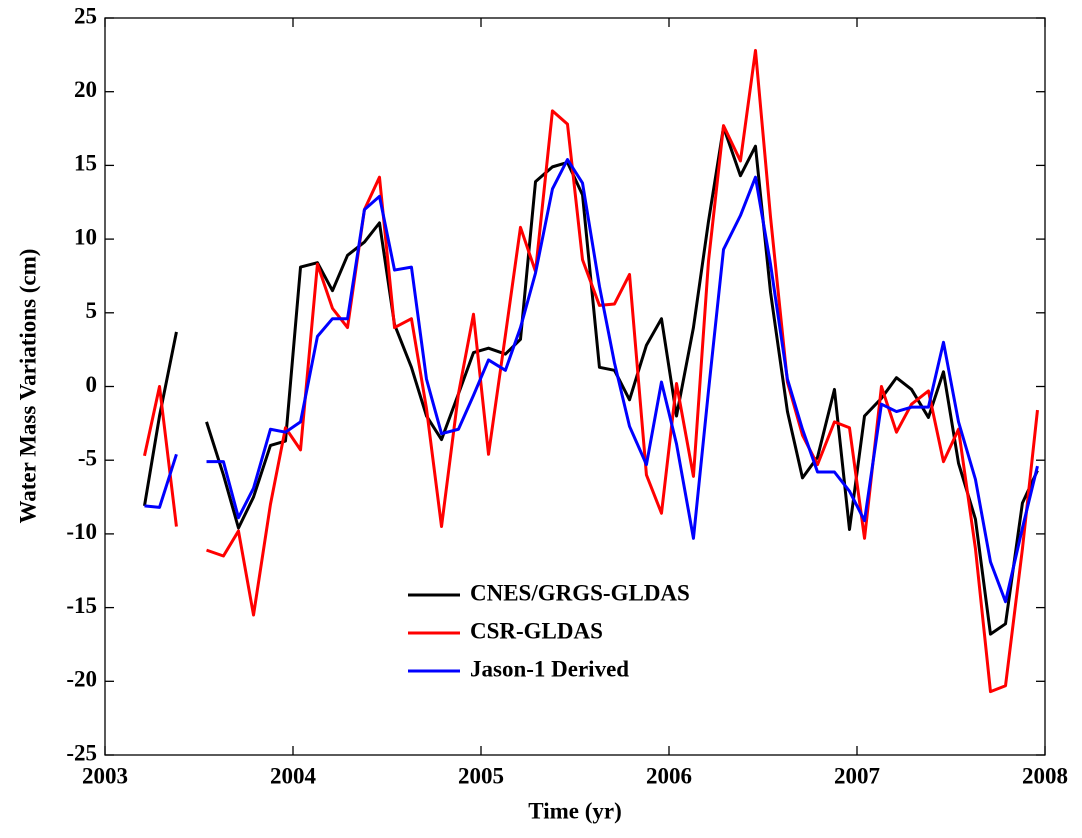  Describe the element at coordinates (85, 89) in the screenshot. I see `y-tick-label: 20` at that location.